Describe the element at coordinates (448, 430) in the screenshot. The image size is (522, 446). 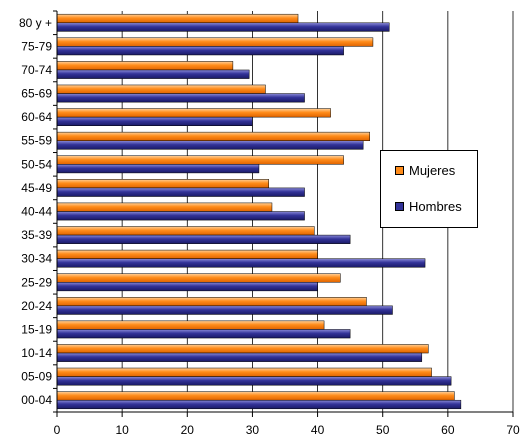
I see `x-tick-label: 60` at that location.